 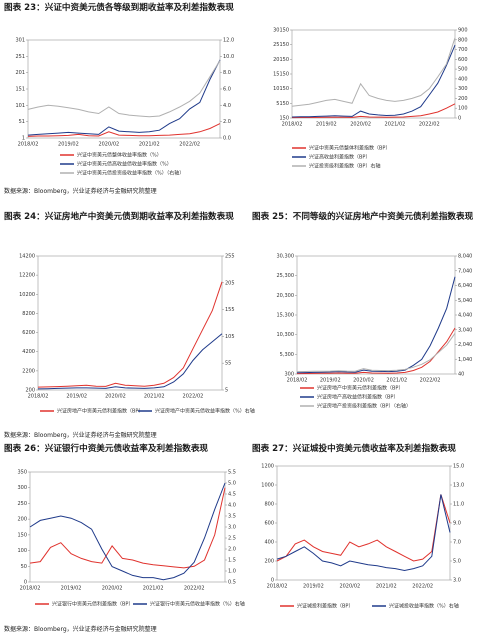 I want to click on y2-tick-label: 8.0, so click(x=227, y=73).